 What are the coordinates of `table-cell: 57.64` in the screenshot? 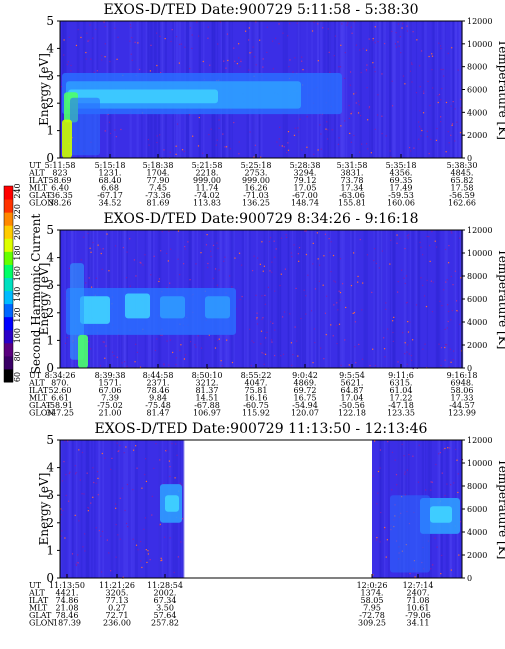 It's located at (165, 615).